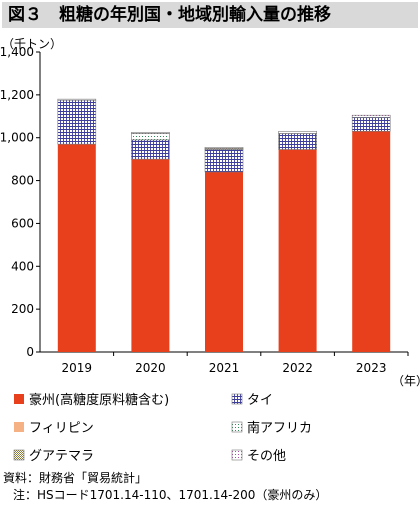 The image size is (420, 508). Describe the element at coordinates (266, 456) in the screenshot. I see `legend-label: その他` at that location.